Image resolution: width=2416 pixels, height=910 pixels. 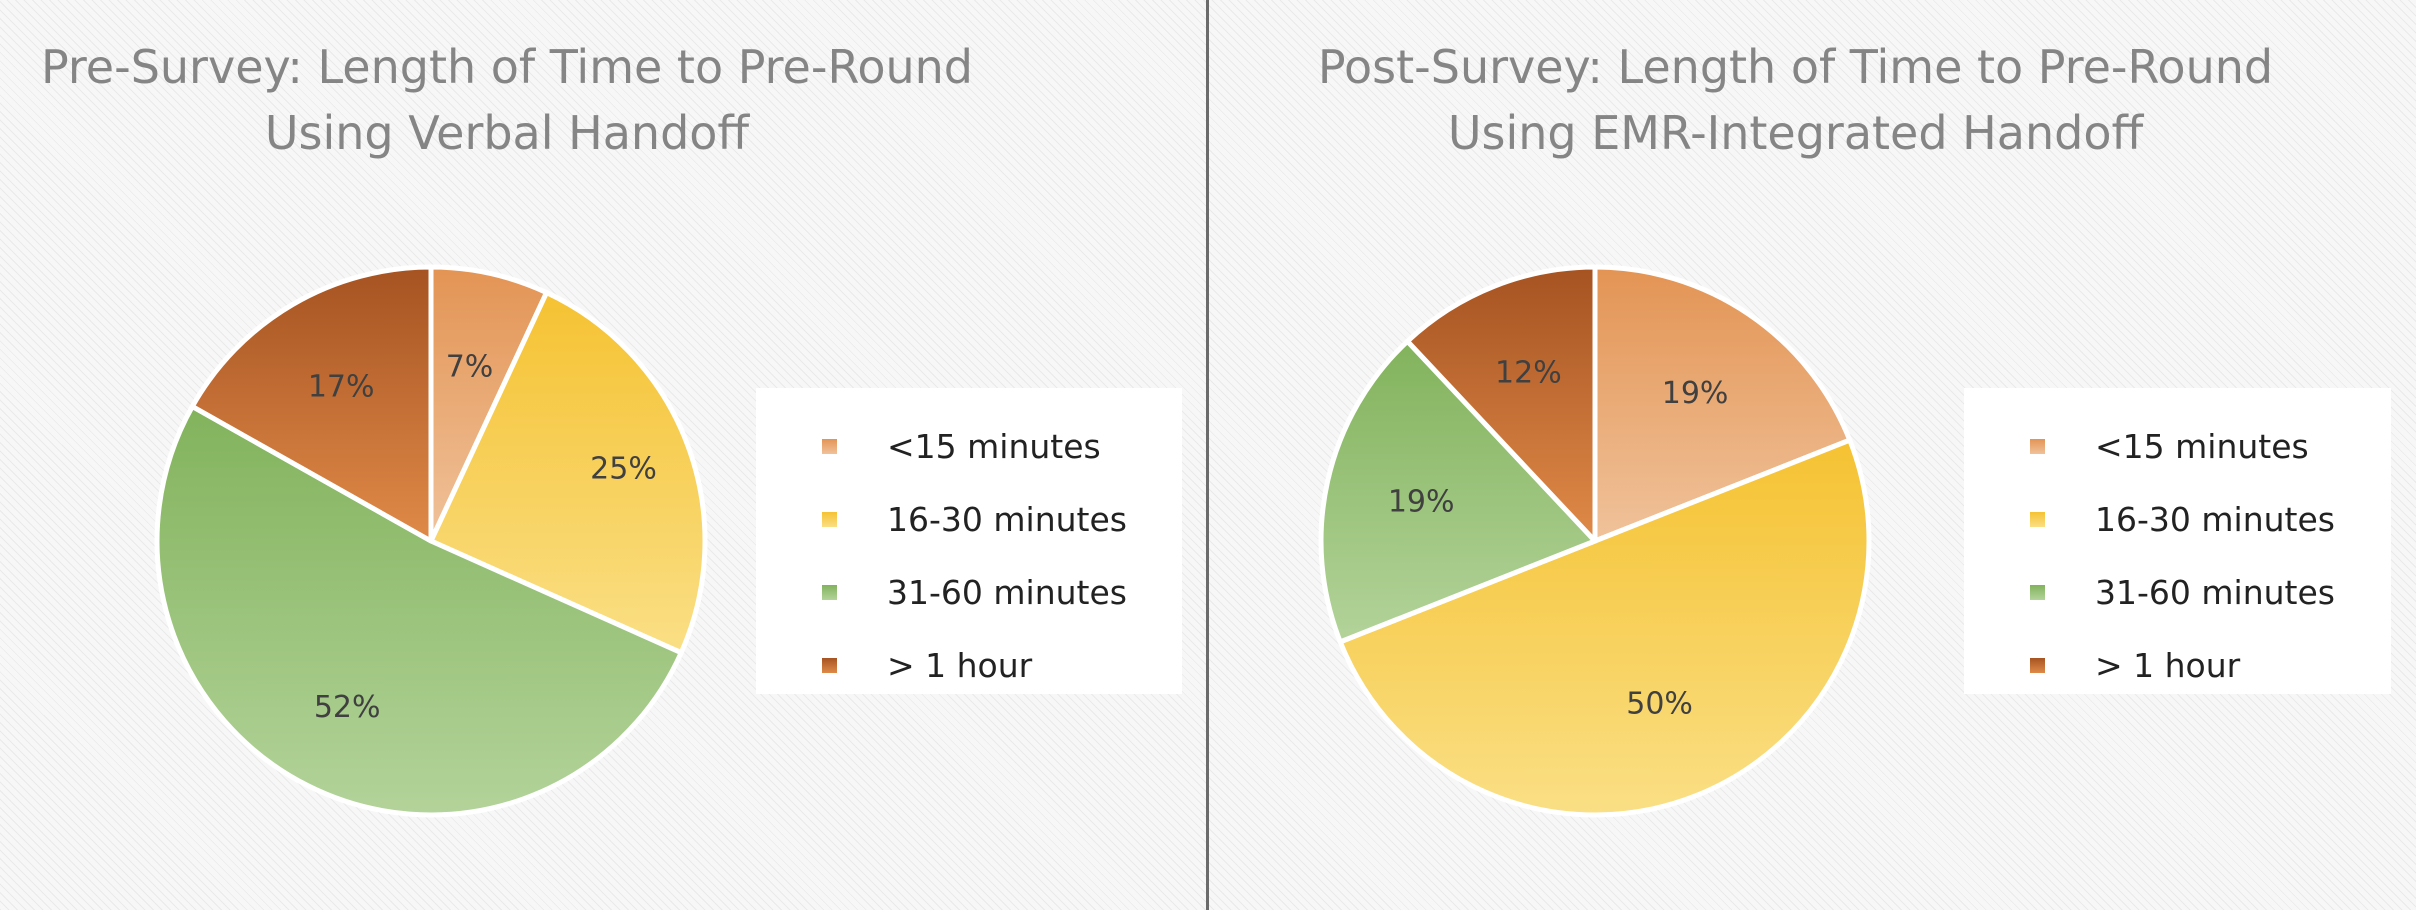 I want to click on data-label-lt15: 19%, so click(x=1695, y=393).